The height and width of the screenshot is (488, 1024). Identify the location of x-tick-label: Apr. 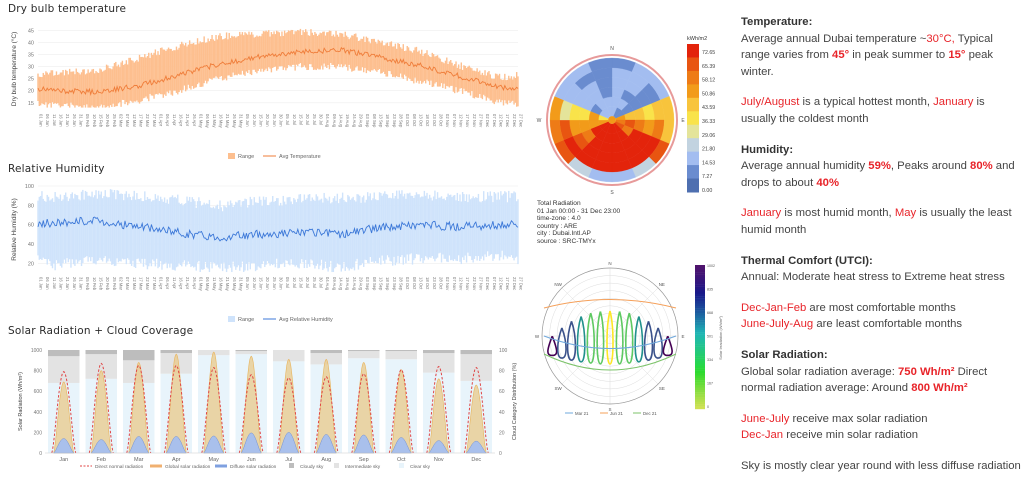
(176, 460).